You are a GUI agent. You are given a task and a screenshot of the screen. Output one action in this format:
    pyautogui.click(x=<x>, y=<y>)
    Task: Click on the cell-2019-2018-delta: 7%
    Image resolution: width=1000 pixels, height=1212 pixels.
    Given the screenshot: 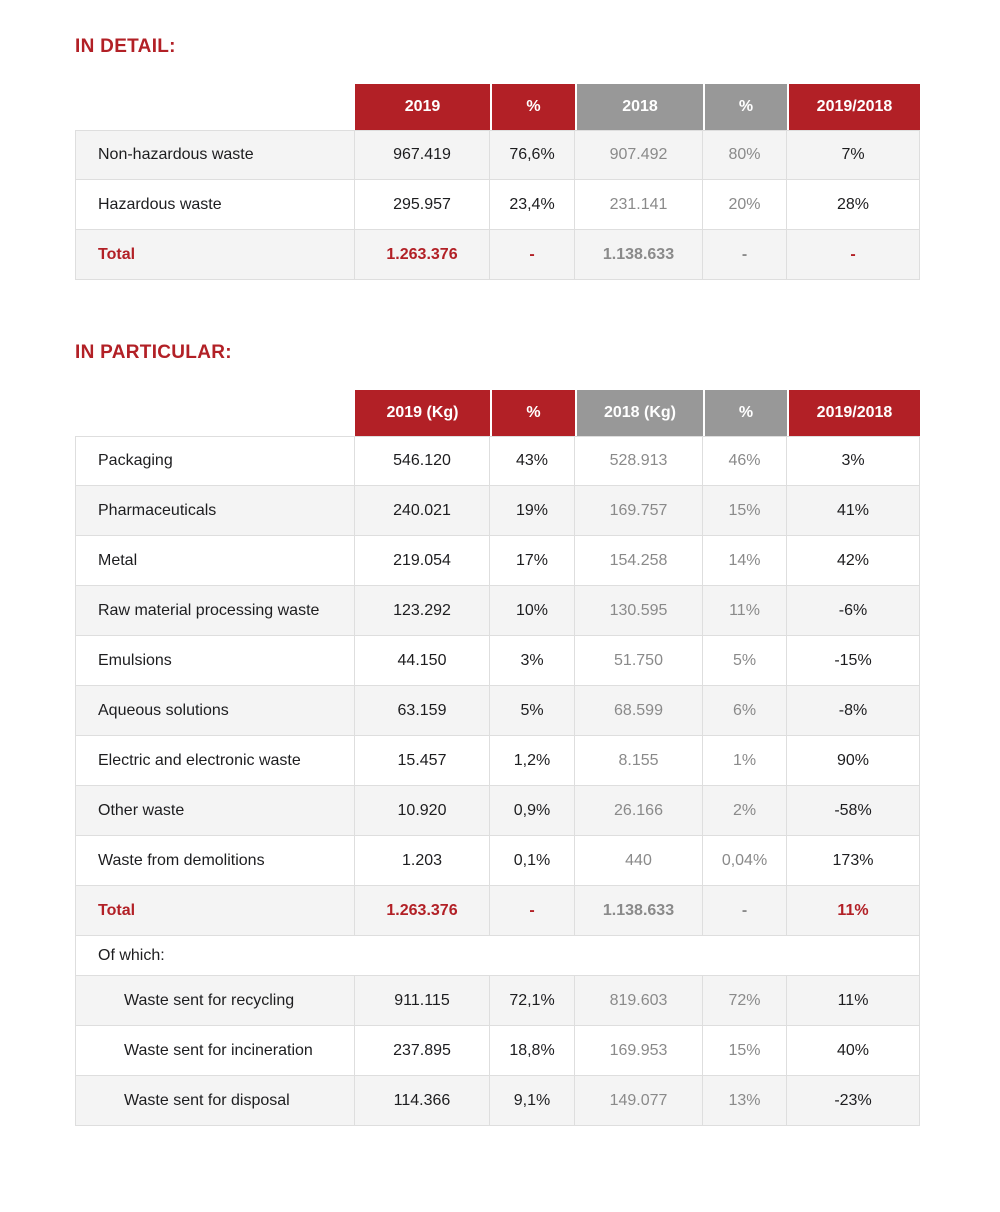 What is the action you would take?
    pyautogui.click(x=853, y=155)
    